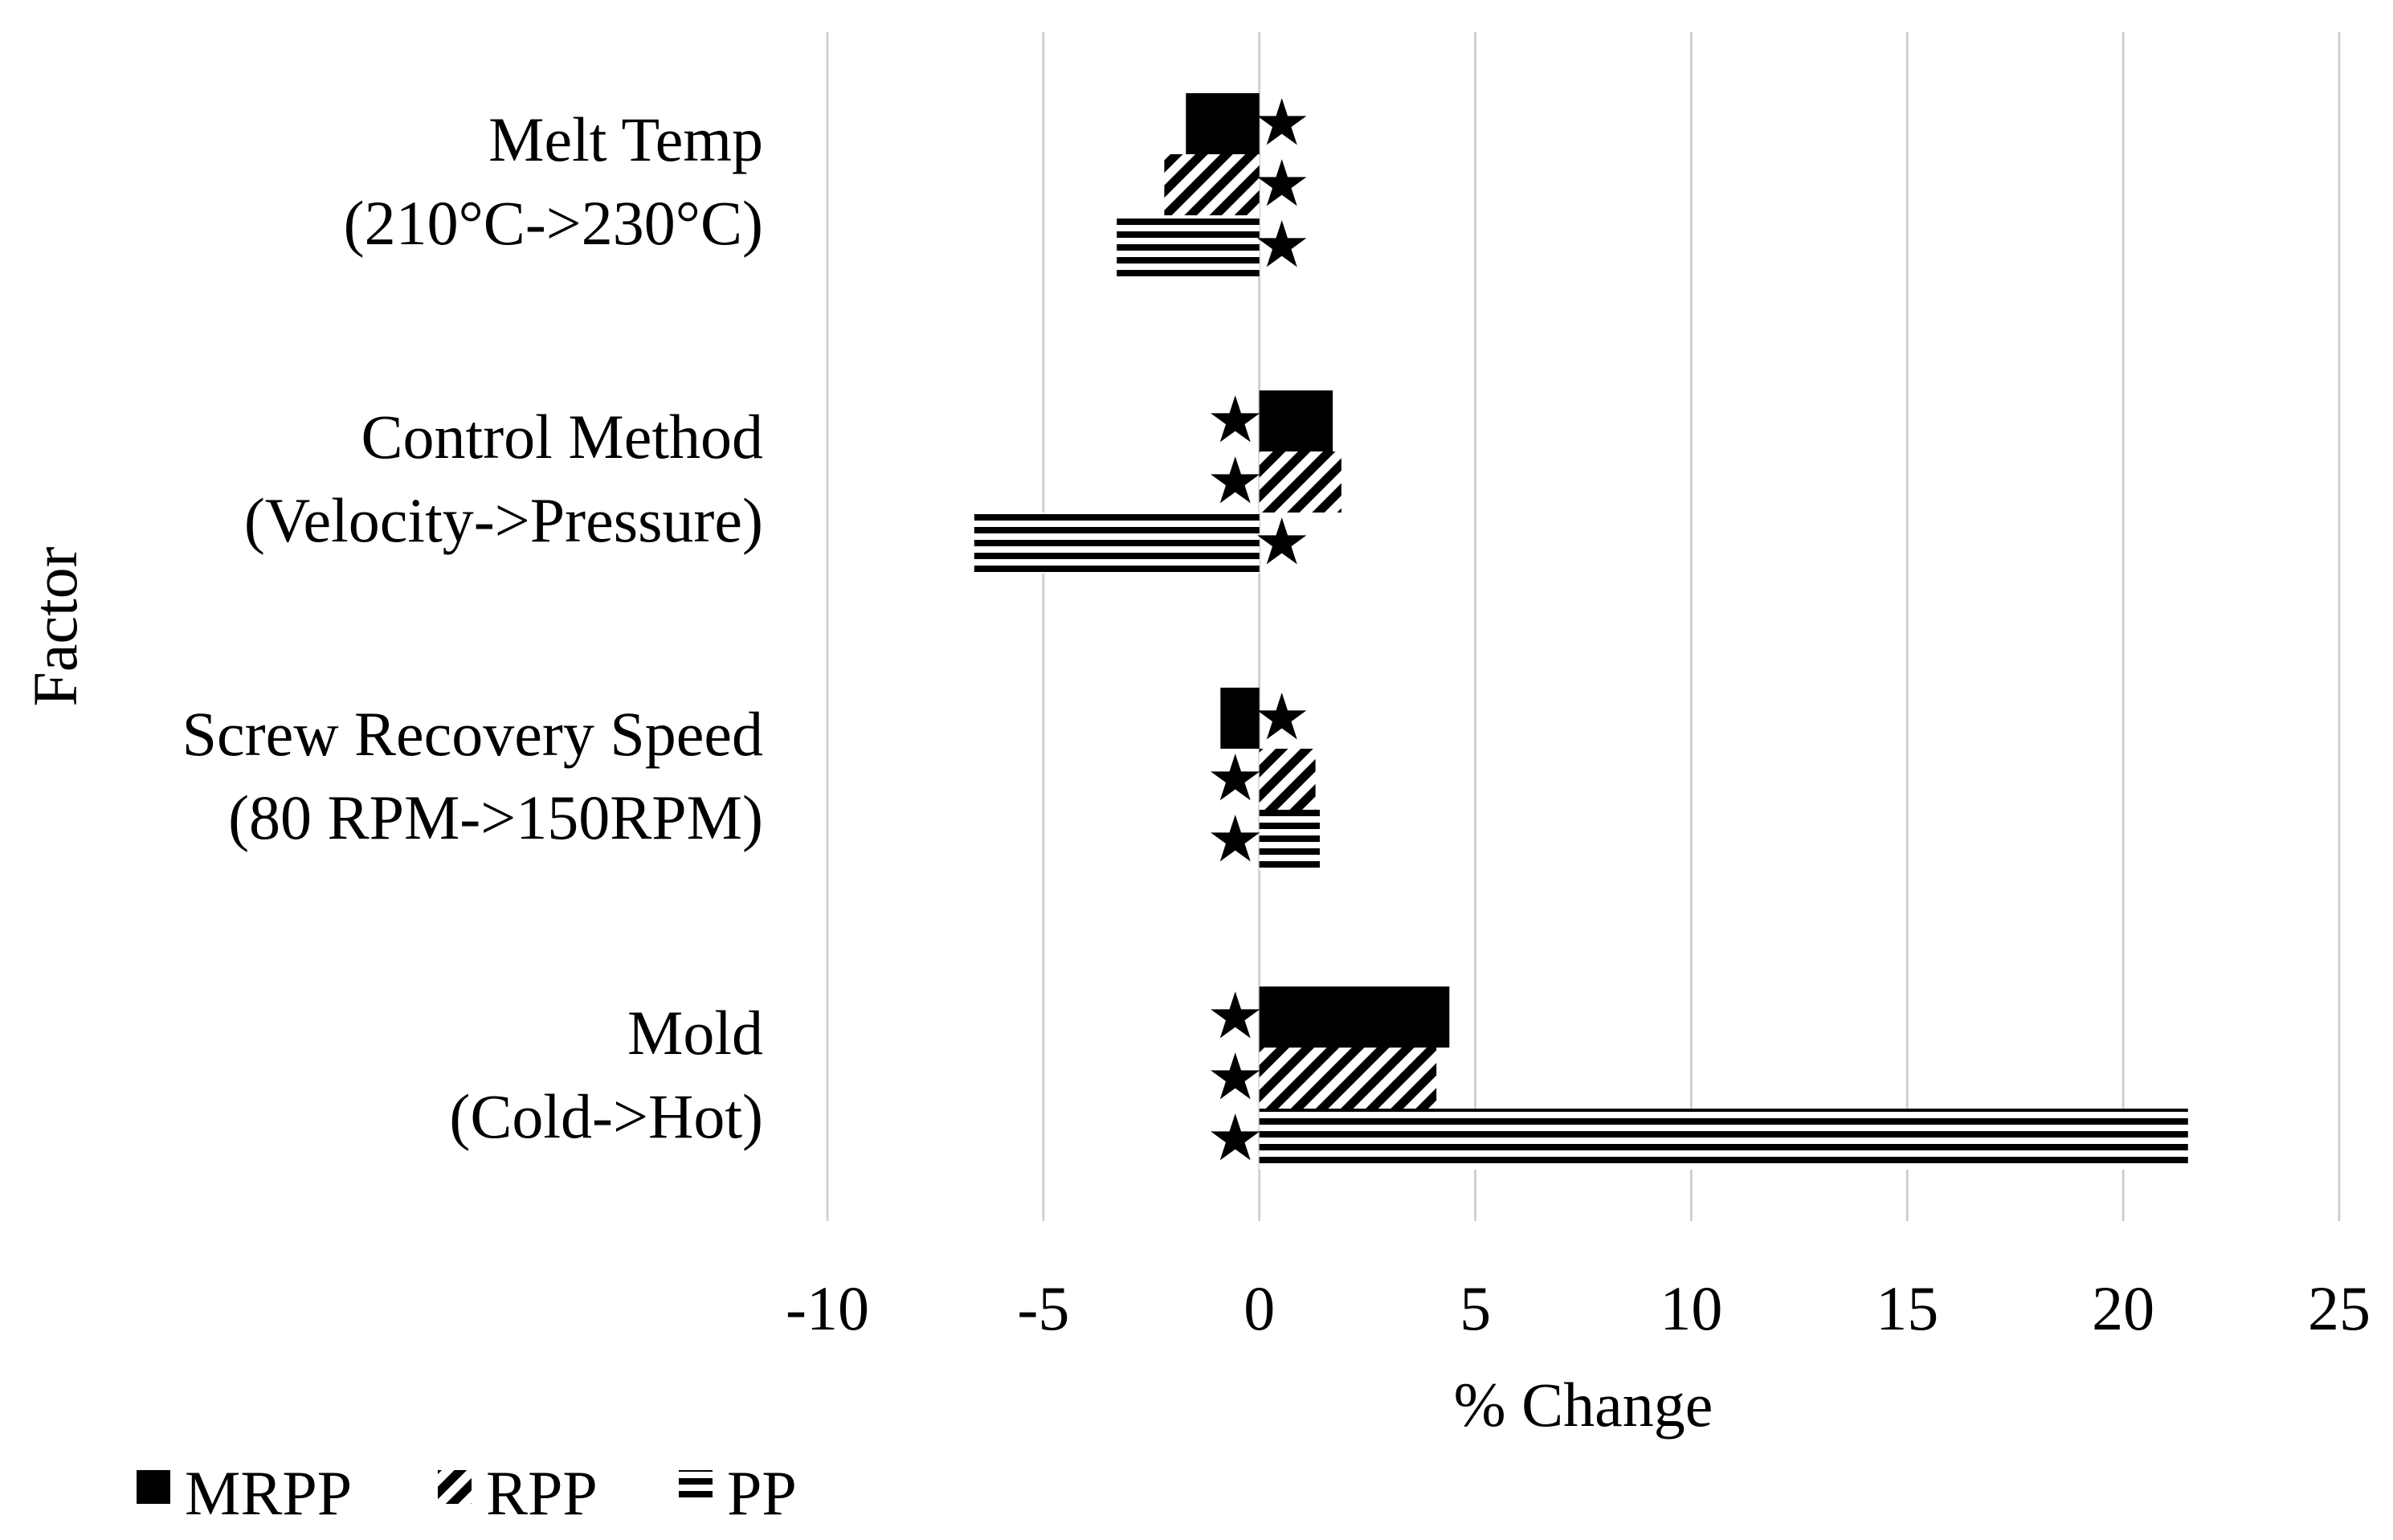 The width and height of the screenshot is (2393, 1540). I want to click on legend-label-rpp: RPP, so click(542, 1493).